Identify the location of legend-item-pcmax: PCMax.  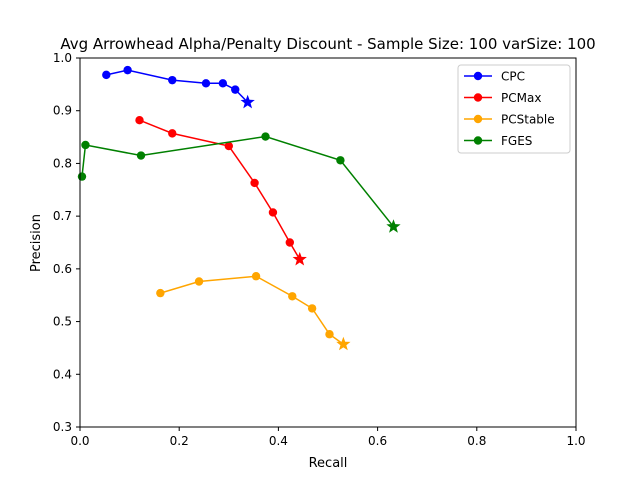
(502, 98).